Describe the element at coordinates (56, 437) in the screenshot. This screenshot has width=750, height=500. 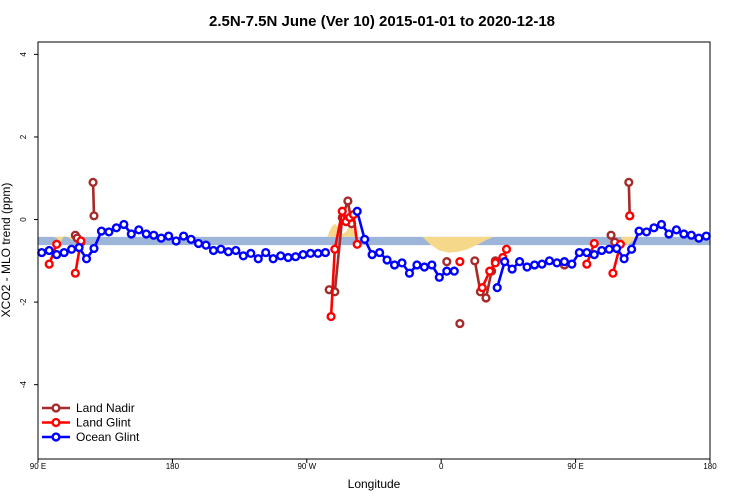
I see `legend-marker-ocean-glint` at that location.